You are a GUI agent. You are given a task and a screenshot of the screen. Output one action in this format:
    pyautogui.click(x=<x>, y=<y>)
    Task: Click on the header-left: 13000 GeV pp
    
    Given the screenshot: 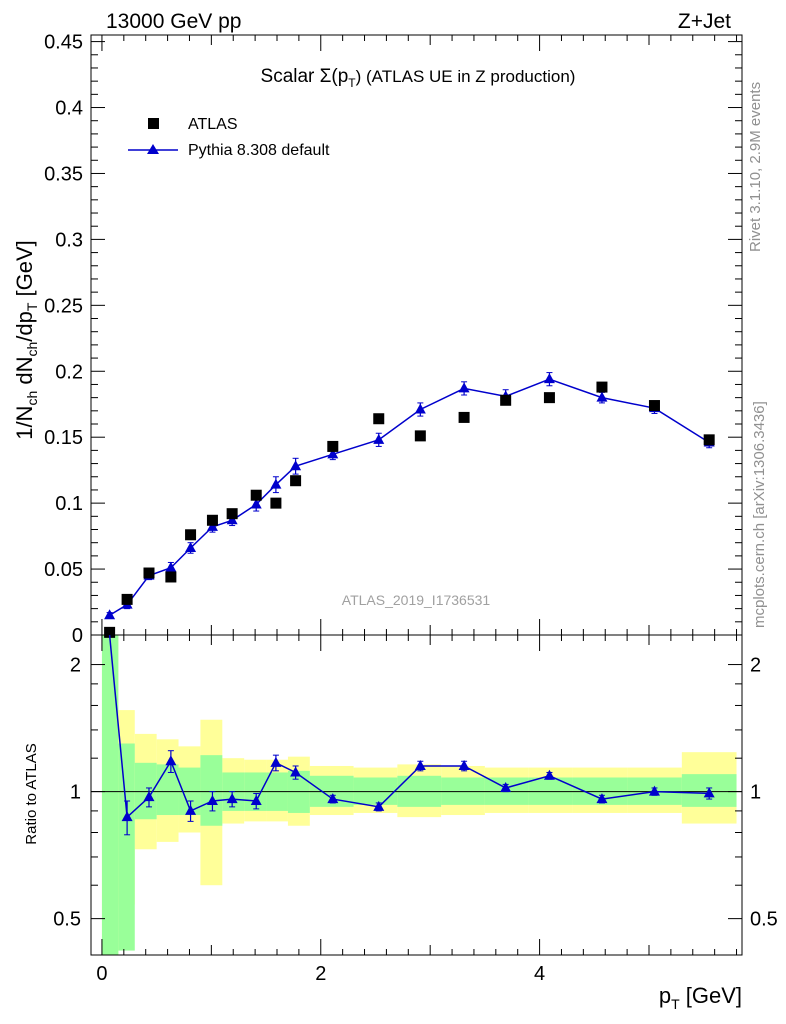 What is the action you would take?
    pyautogui.click(x=173, y=21)
    